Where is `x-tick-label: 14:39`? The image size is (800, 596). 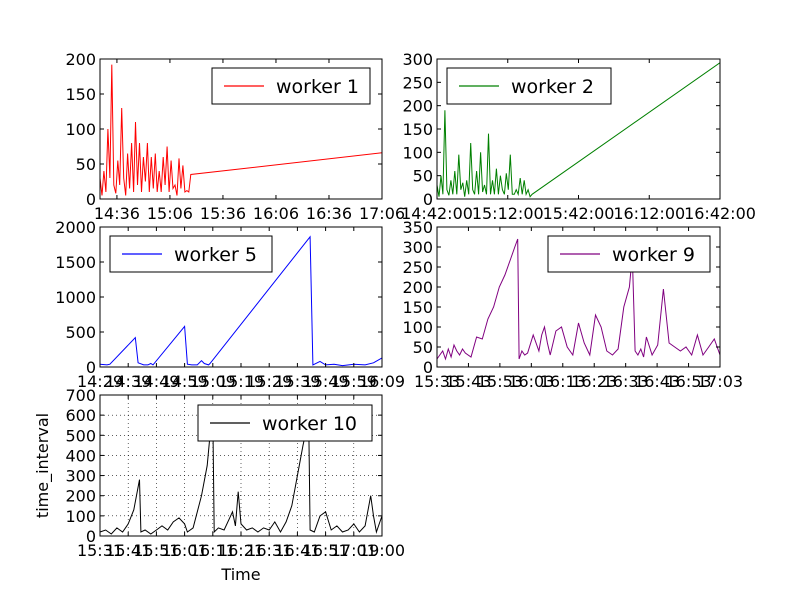
x-tick-label: 14:39 is located at coordinates (128, 381).